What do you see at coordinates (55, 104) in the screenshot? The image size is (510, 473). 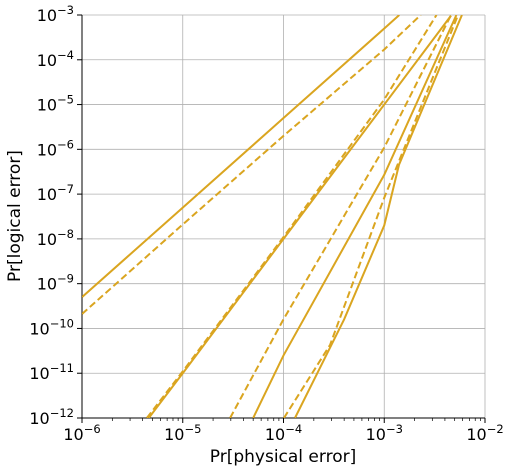 I see `y-tick-label: 10⁻⁵` at bounding box center [55, 104].